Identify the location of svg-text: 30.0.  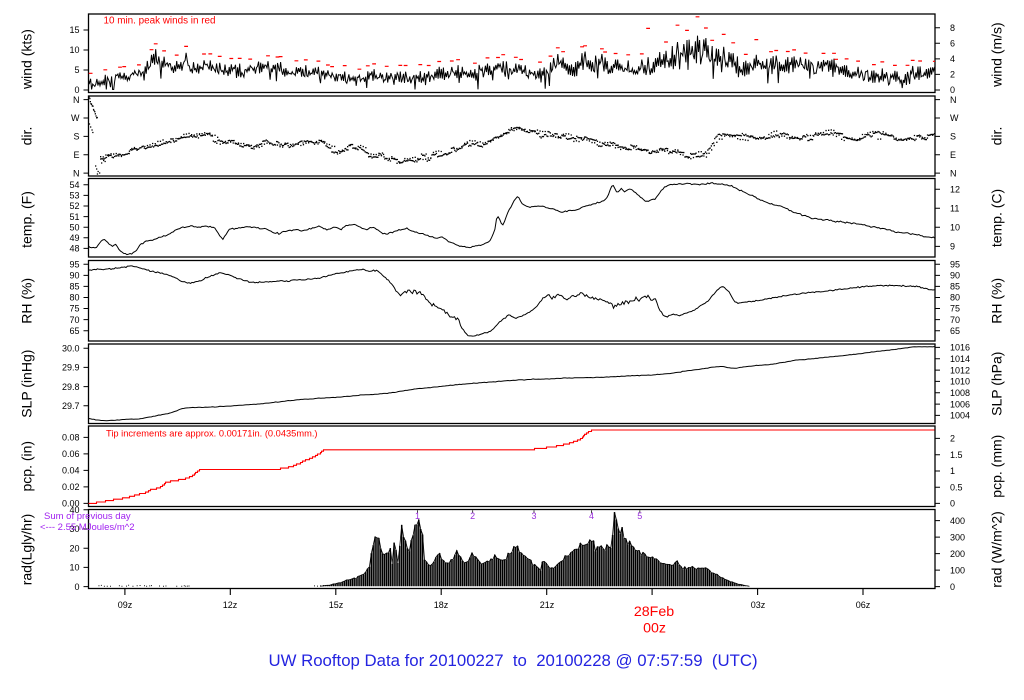
(71, 348).